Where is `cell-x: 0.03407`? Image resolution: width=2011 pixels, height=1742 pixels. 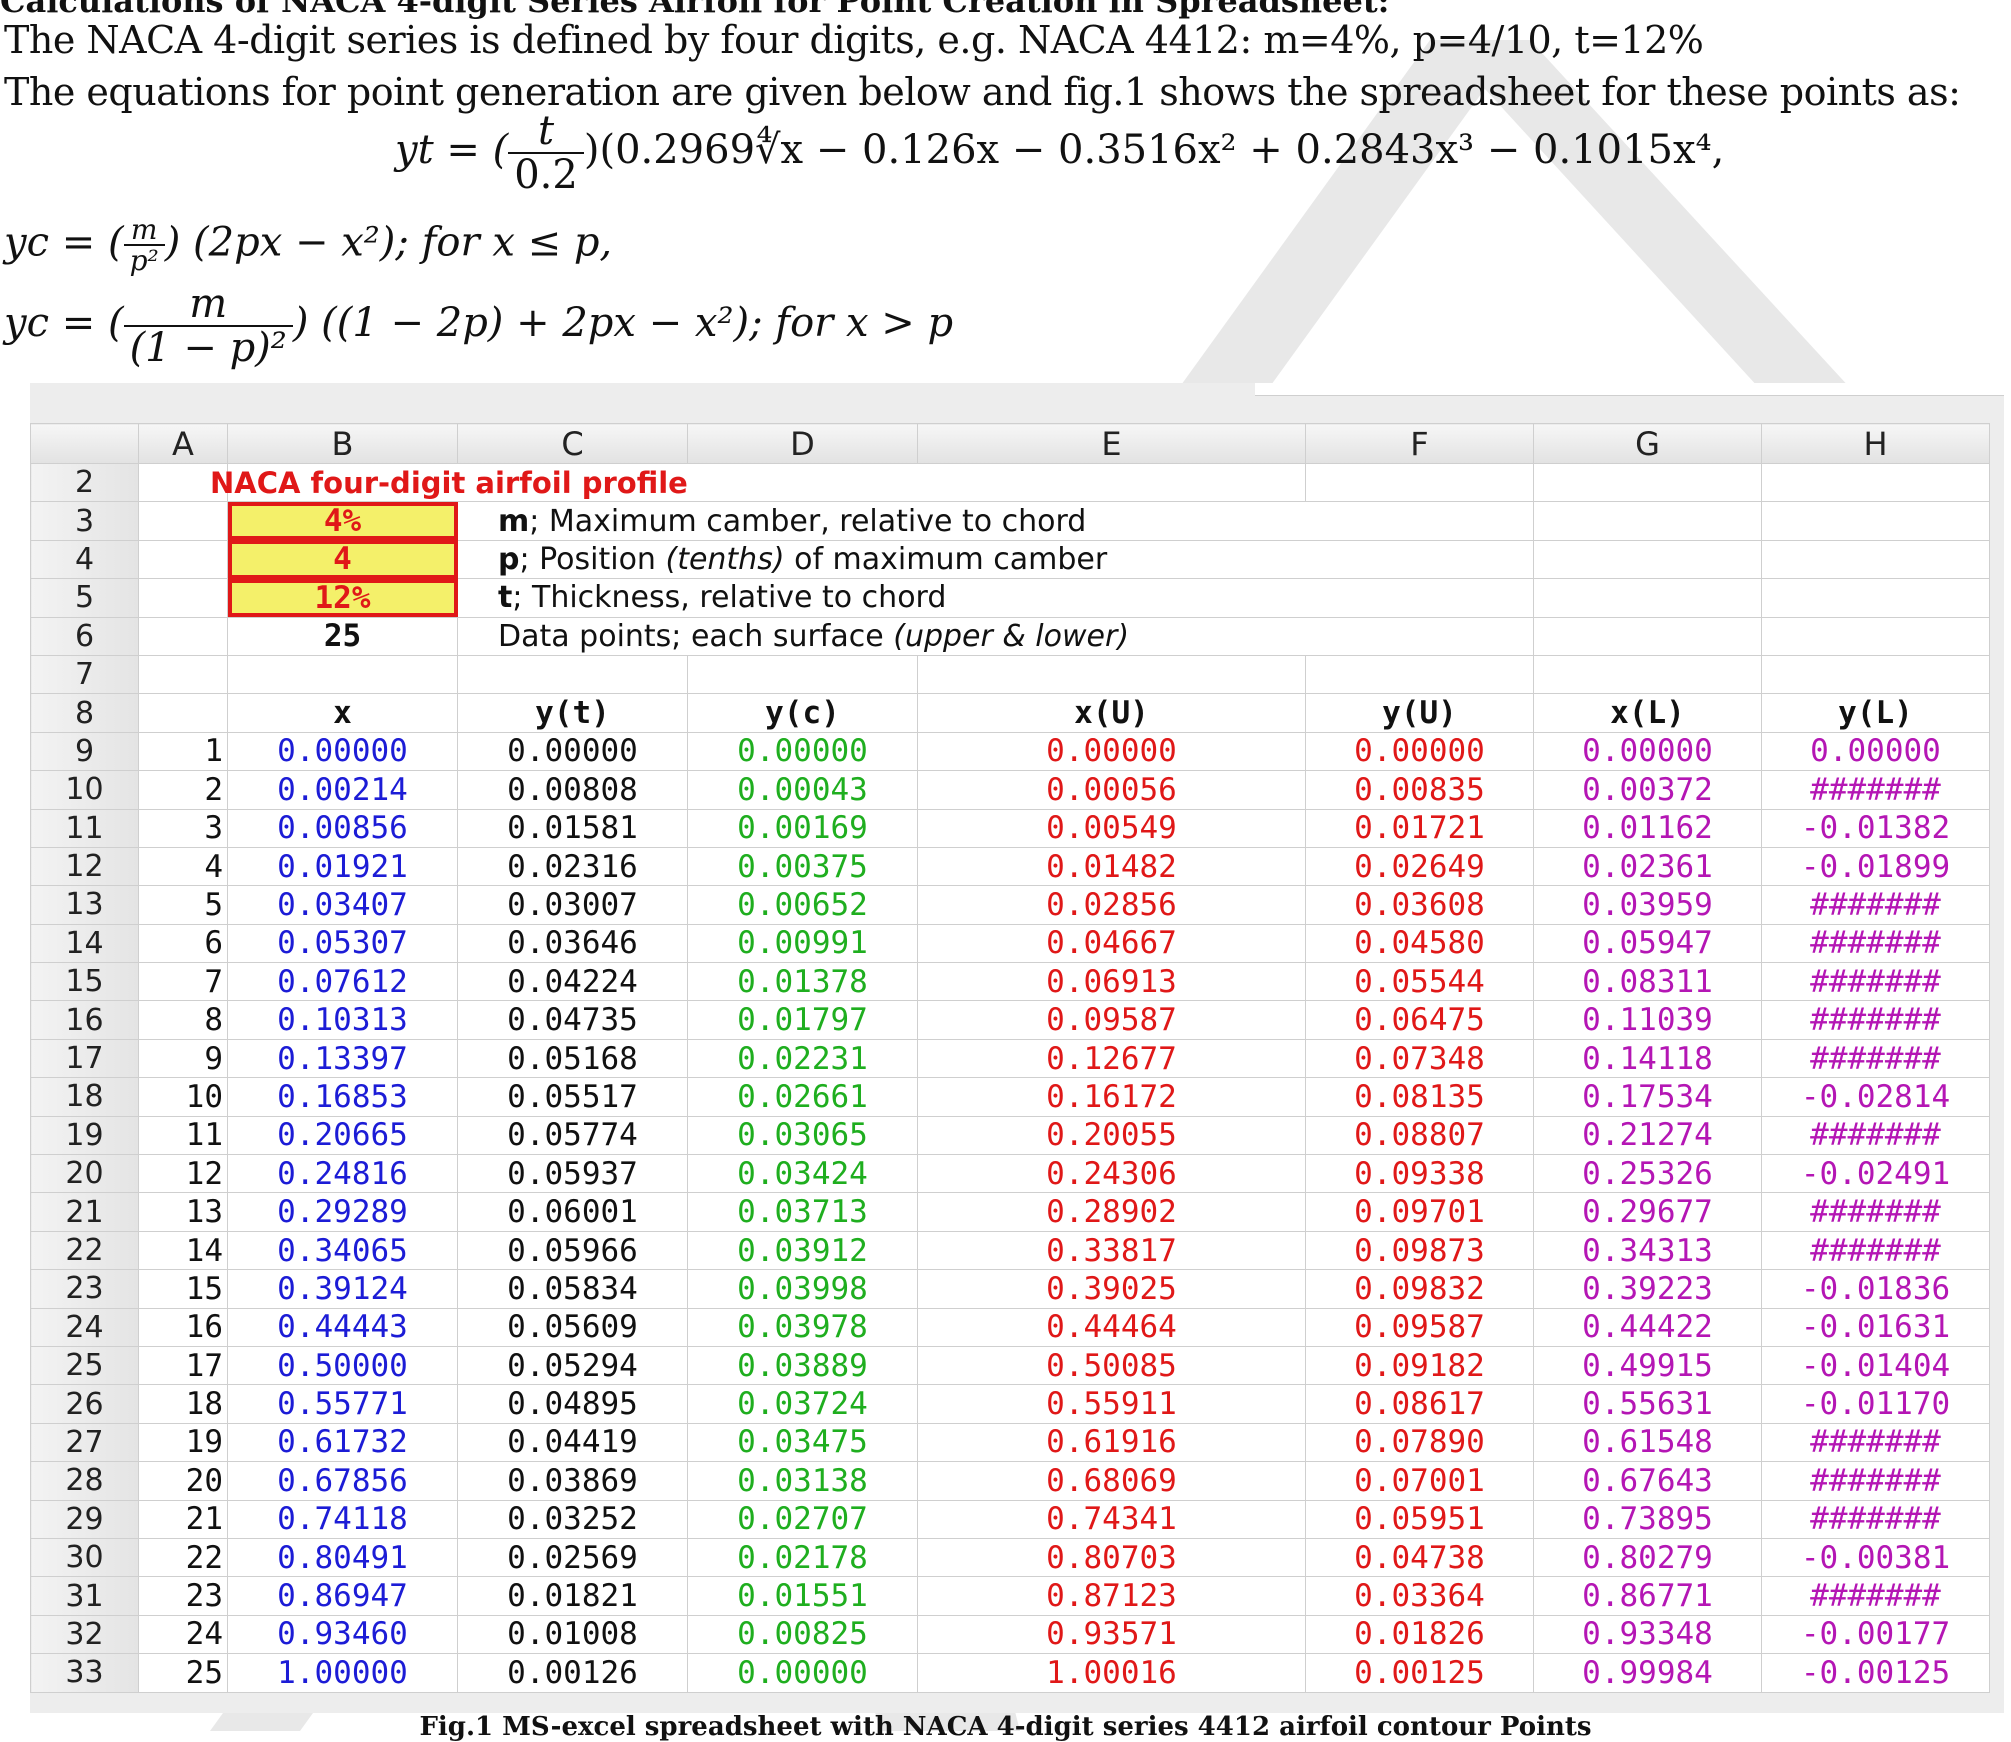
cell-x: 0.03407 is located at coordinates (342, 905).